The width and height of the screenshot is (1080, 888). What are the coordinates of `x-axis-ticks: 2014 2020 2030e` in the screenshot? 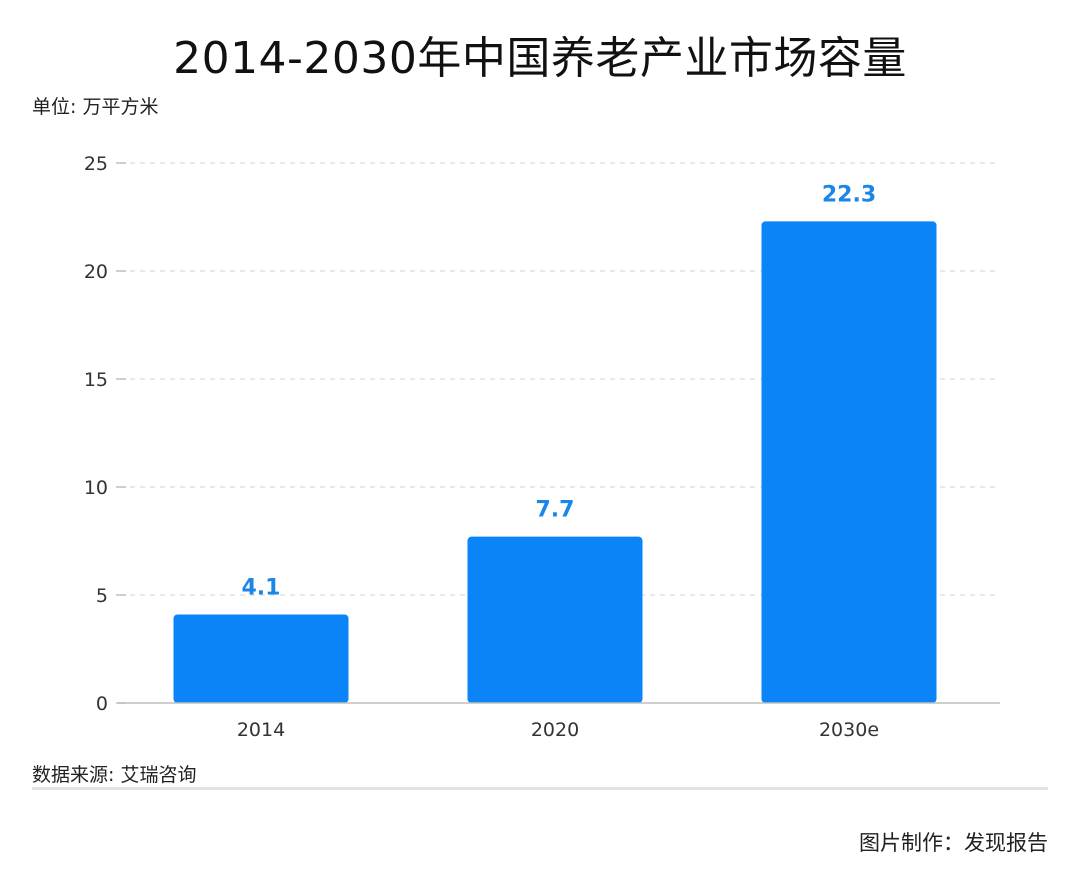 It's located at (558, 730).